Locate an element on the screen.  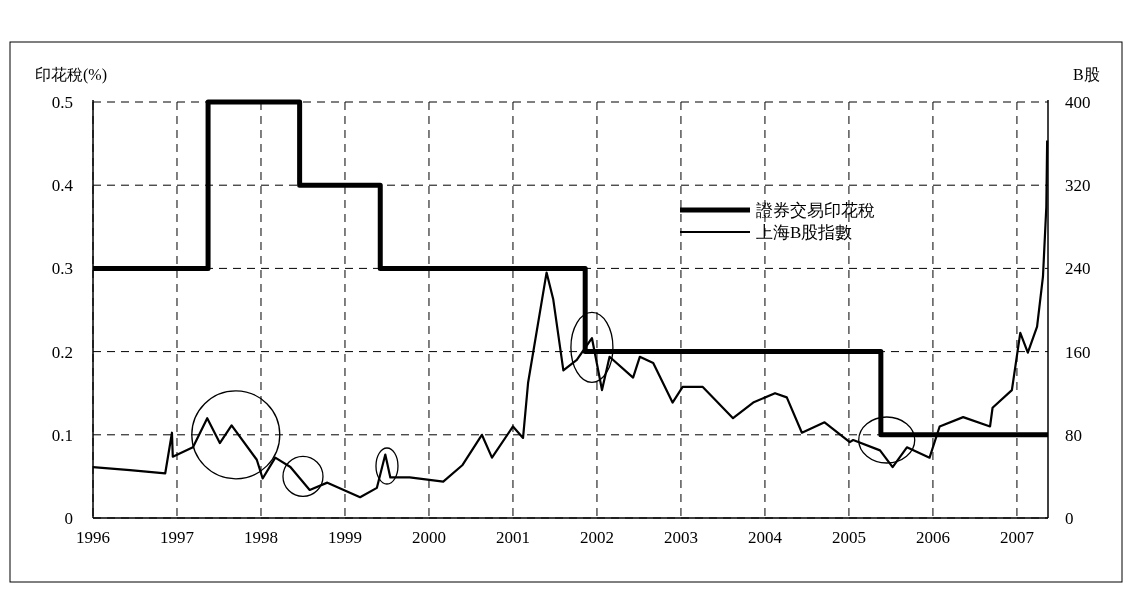
y-tick-label: 0 is located at coordinates (68, 518).